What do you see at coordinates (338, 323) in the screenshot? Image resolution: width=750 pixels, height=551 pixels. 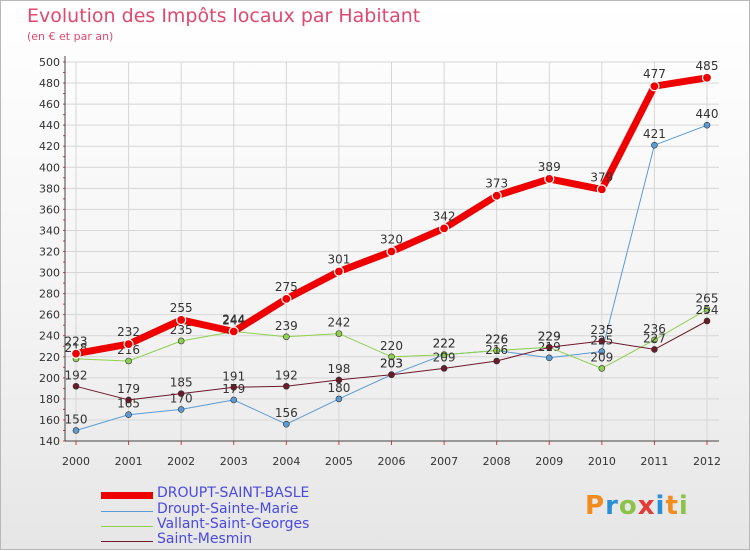 I see `data-label: 242` at bounding box center [338, 323].